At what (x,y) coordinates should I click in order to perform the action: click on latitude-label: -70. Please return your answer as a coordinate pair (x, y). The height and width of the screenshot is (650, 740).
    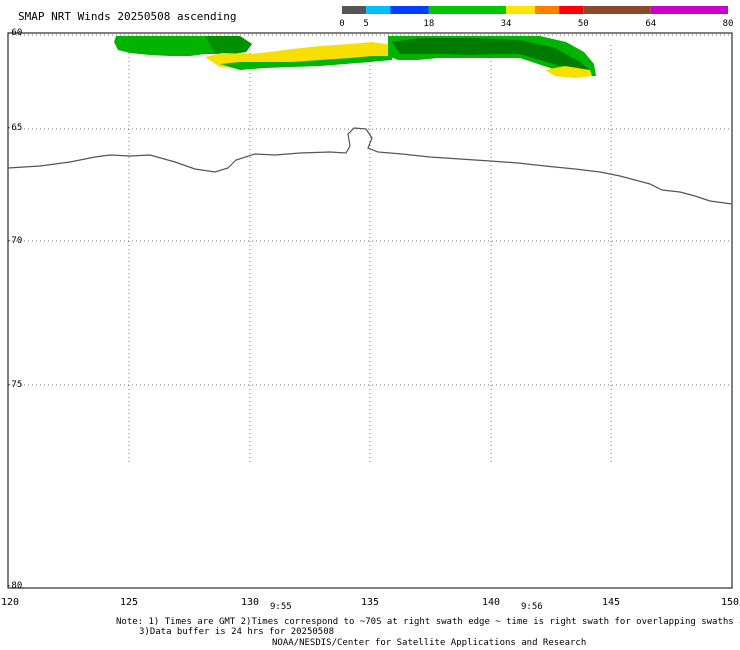
    Looking at the image, I should click on (14, 241).